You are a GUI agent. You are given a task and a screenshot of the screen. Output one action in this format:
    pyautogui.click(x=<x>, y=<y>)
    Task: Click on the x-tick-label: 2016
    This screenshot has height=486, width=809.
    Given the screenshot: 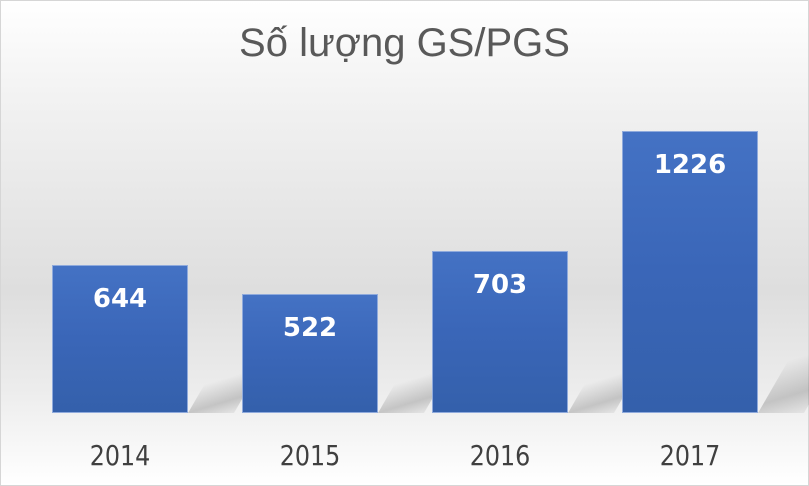 What is the action you would take?
    pyautogui.click(x=500, y=455)
    